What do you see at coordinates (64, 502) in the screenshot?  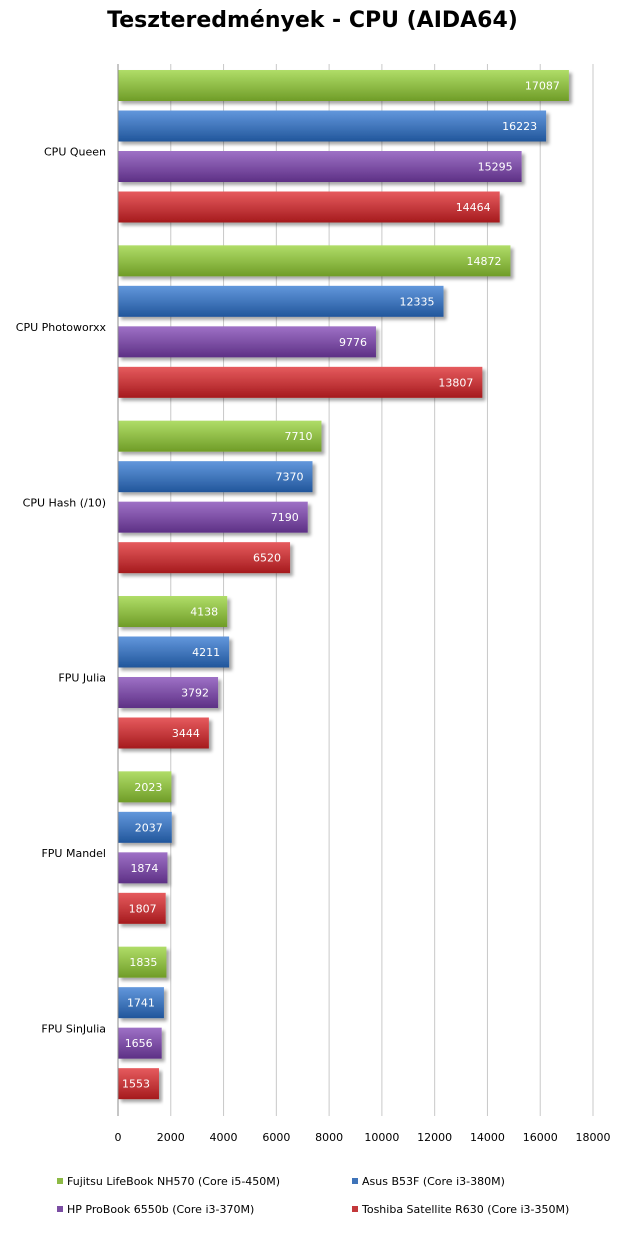 I see `category-label: CPU Hash (/10)` at bounding box center [64, 502].